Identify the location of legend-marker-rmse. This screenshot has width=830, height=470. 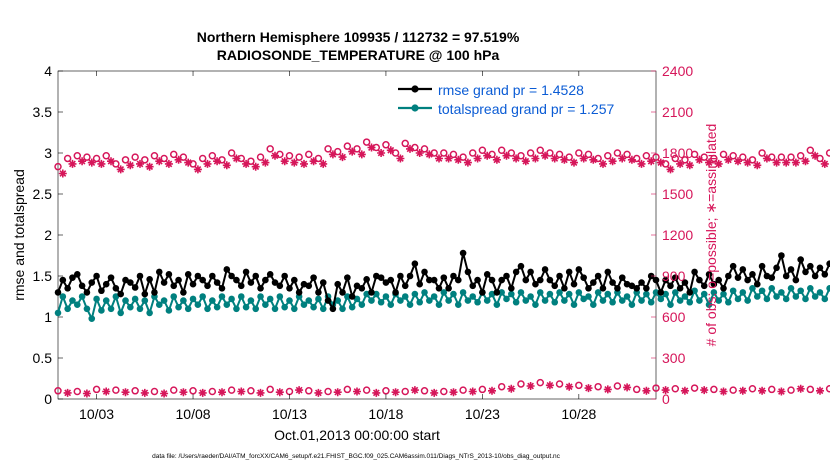
(415, 89).